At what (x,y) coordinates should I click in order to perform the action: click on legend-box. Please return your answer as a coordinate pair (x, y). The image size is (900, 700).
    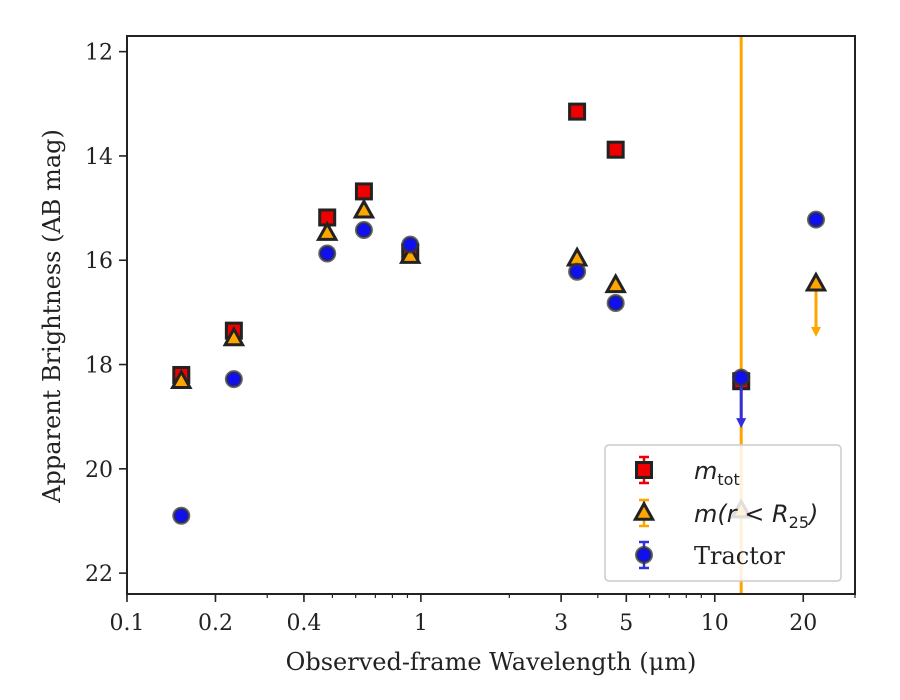
    Looking at the image, I should click on (723, 513).